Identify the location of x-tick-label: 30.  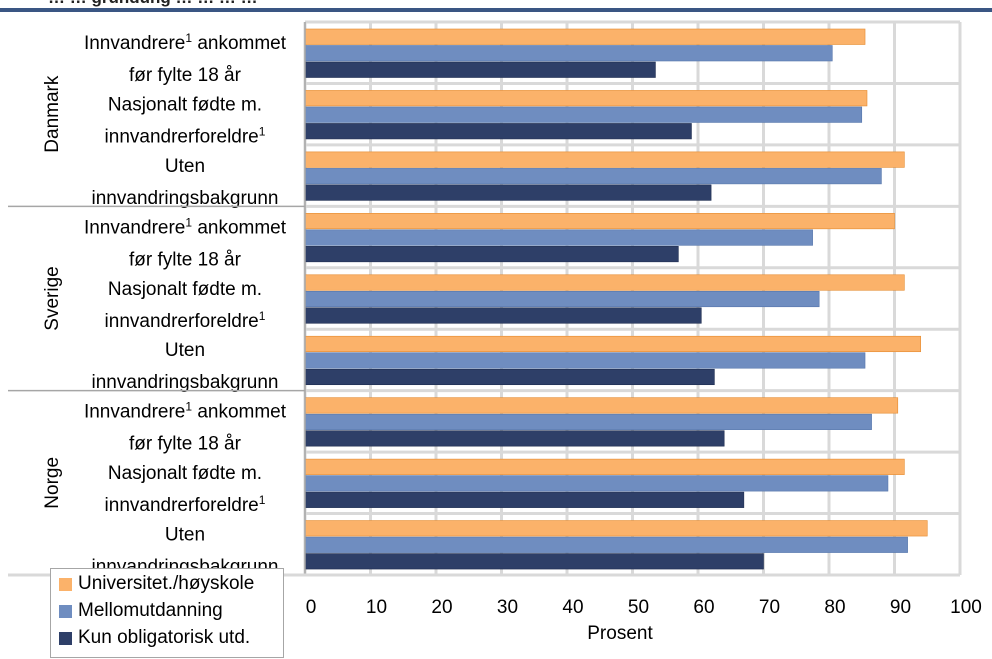
(507, 607).